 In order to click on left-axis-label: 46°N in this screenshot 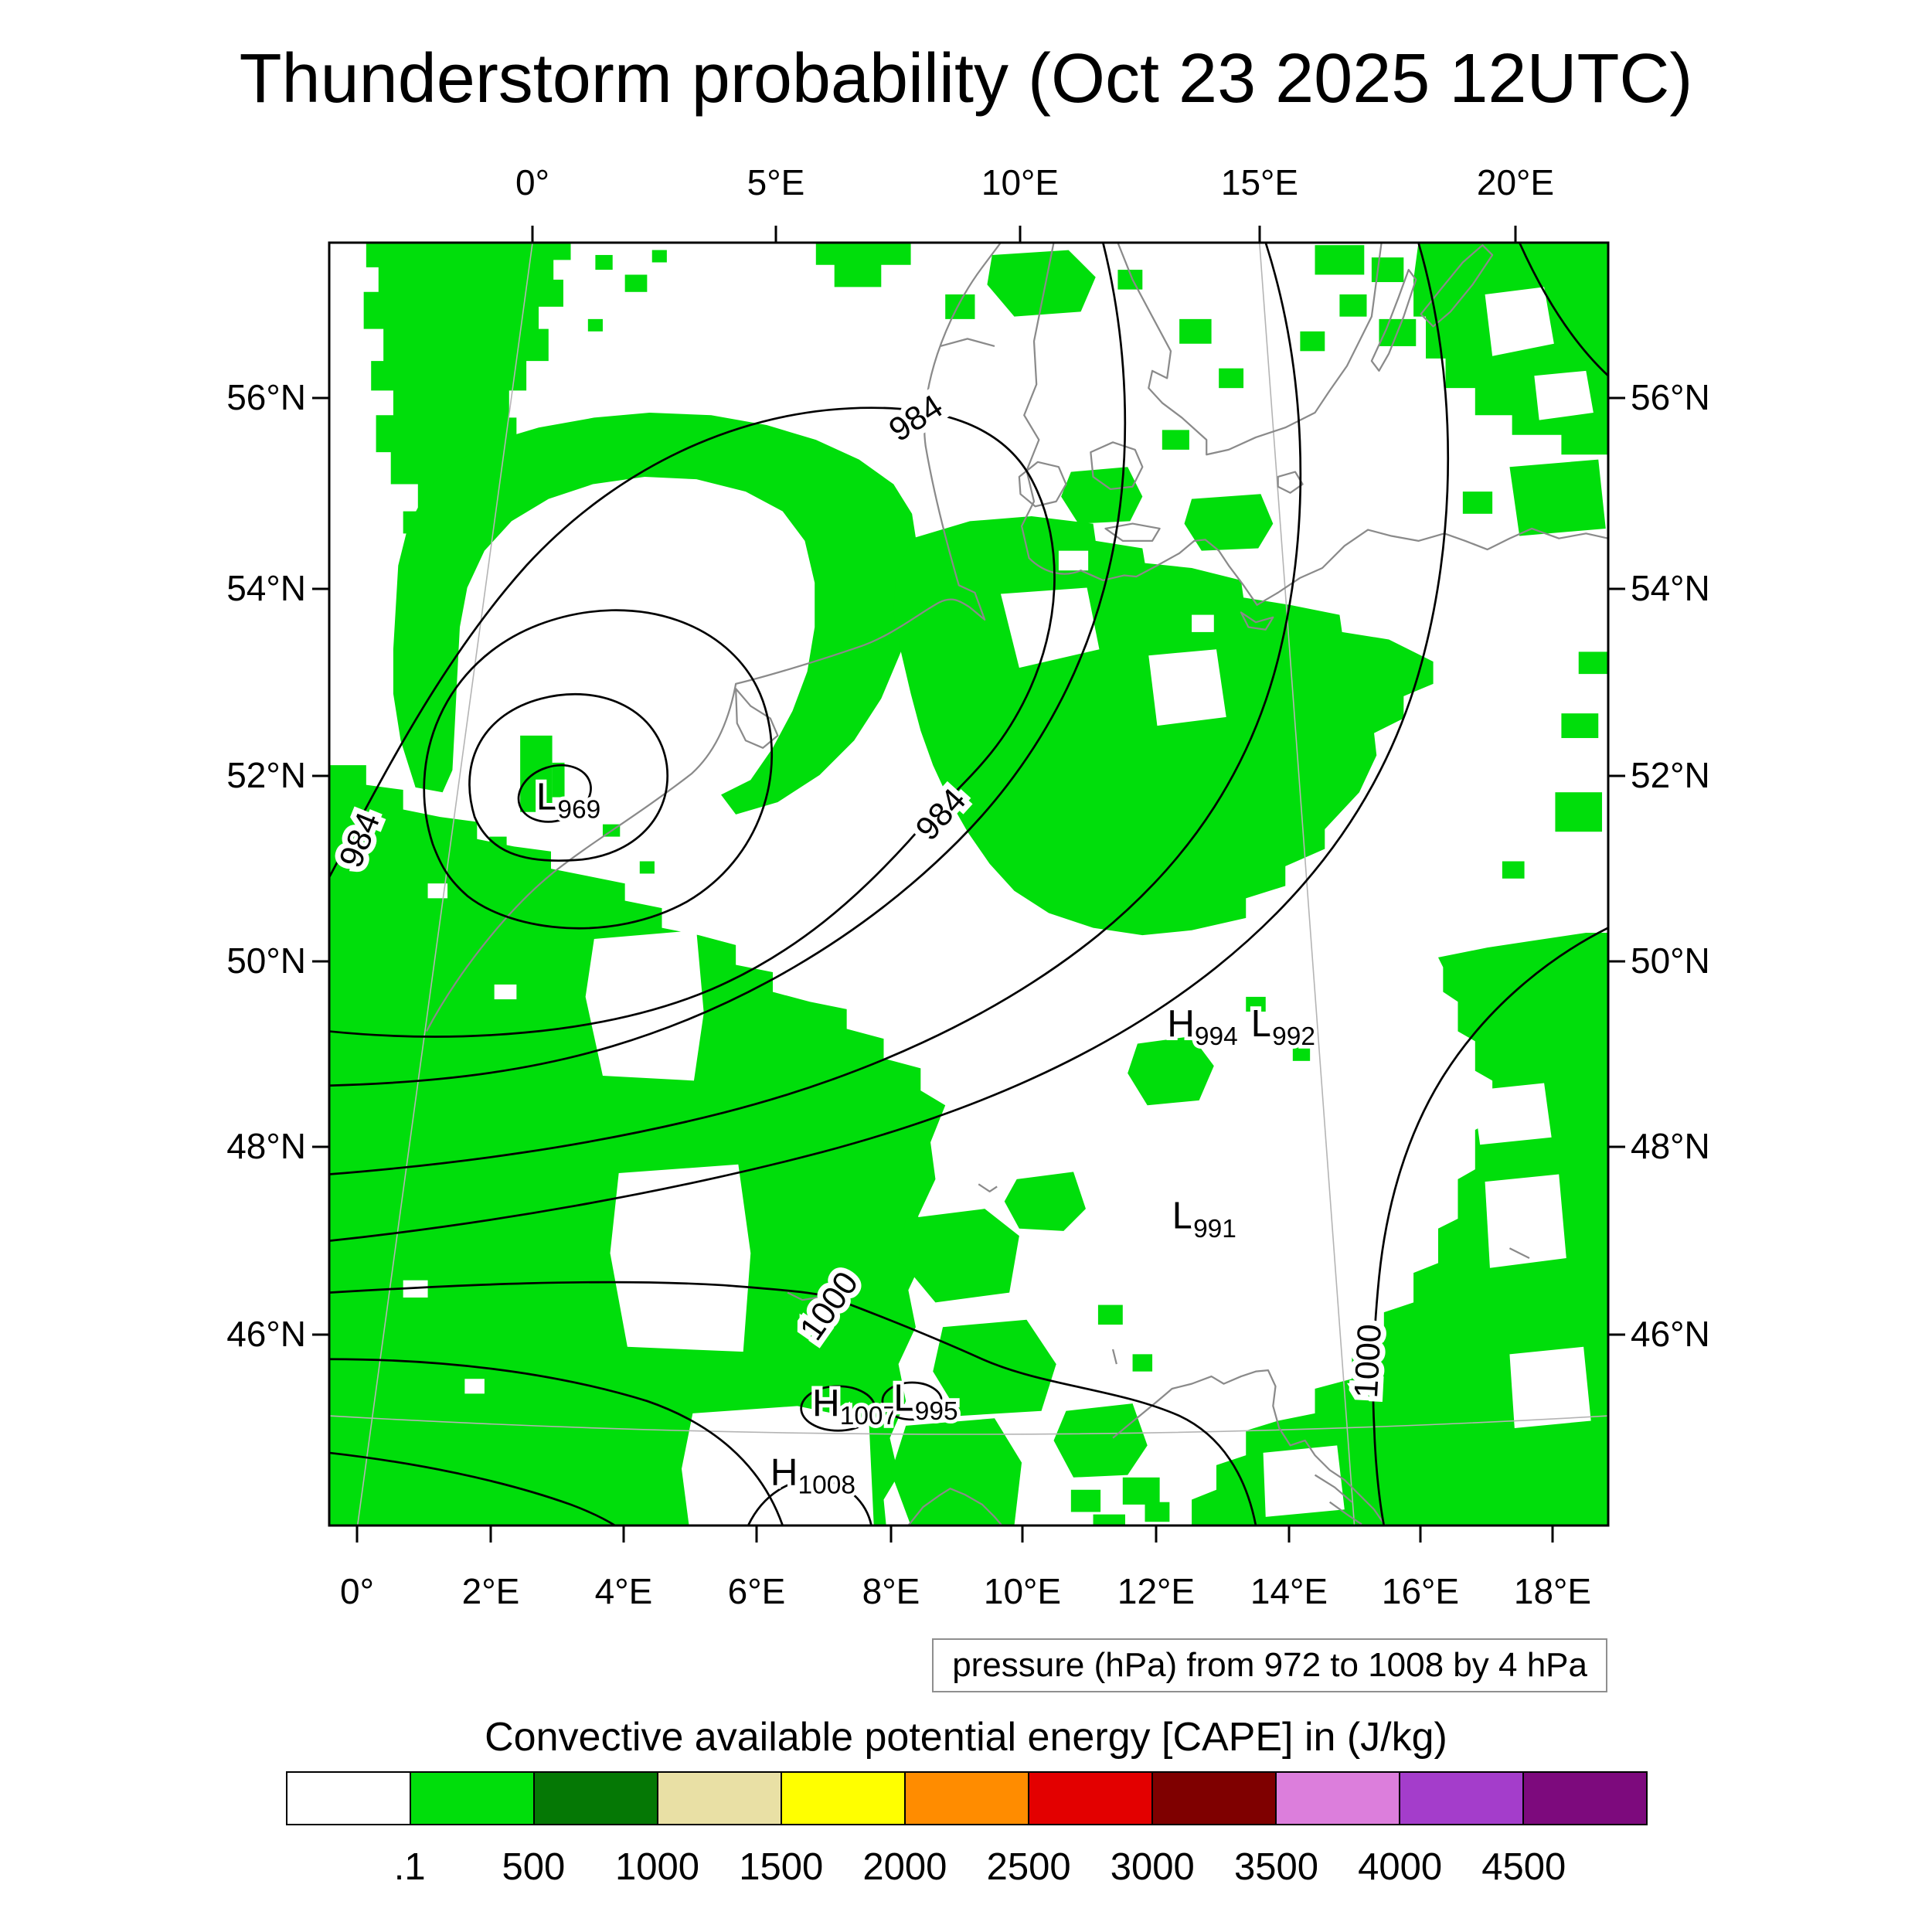, I will do `click(266, 1334)`.